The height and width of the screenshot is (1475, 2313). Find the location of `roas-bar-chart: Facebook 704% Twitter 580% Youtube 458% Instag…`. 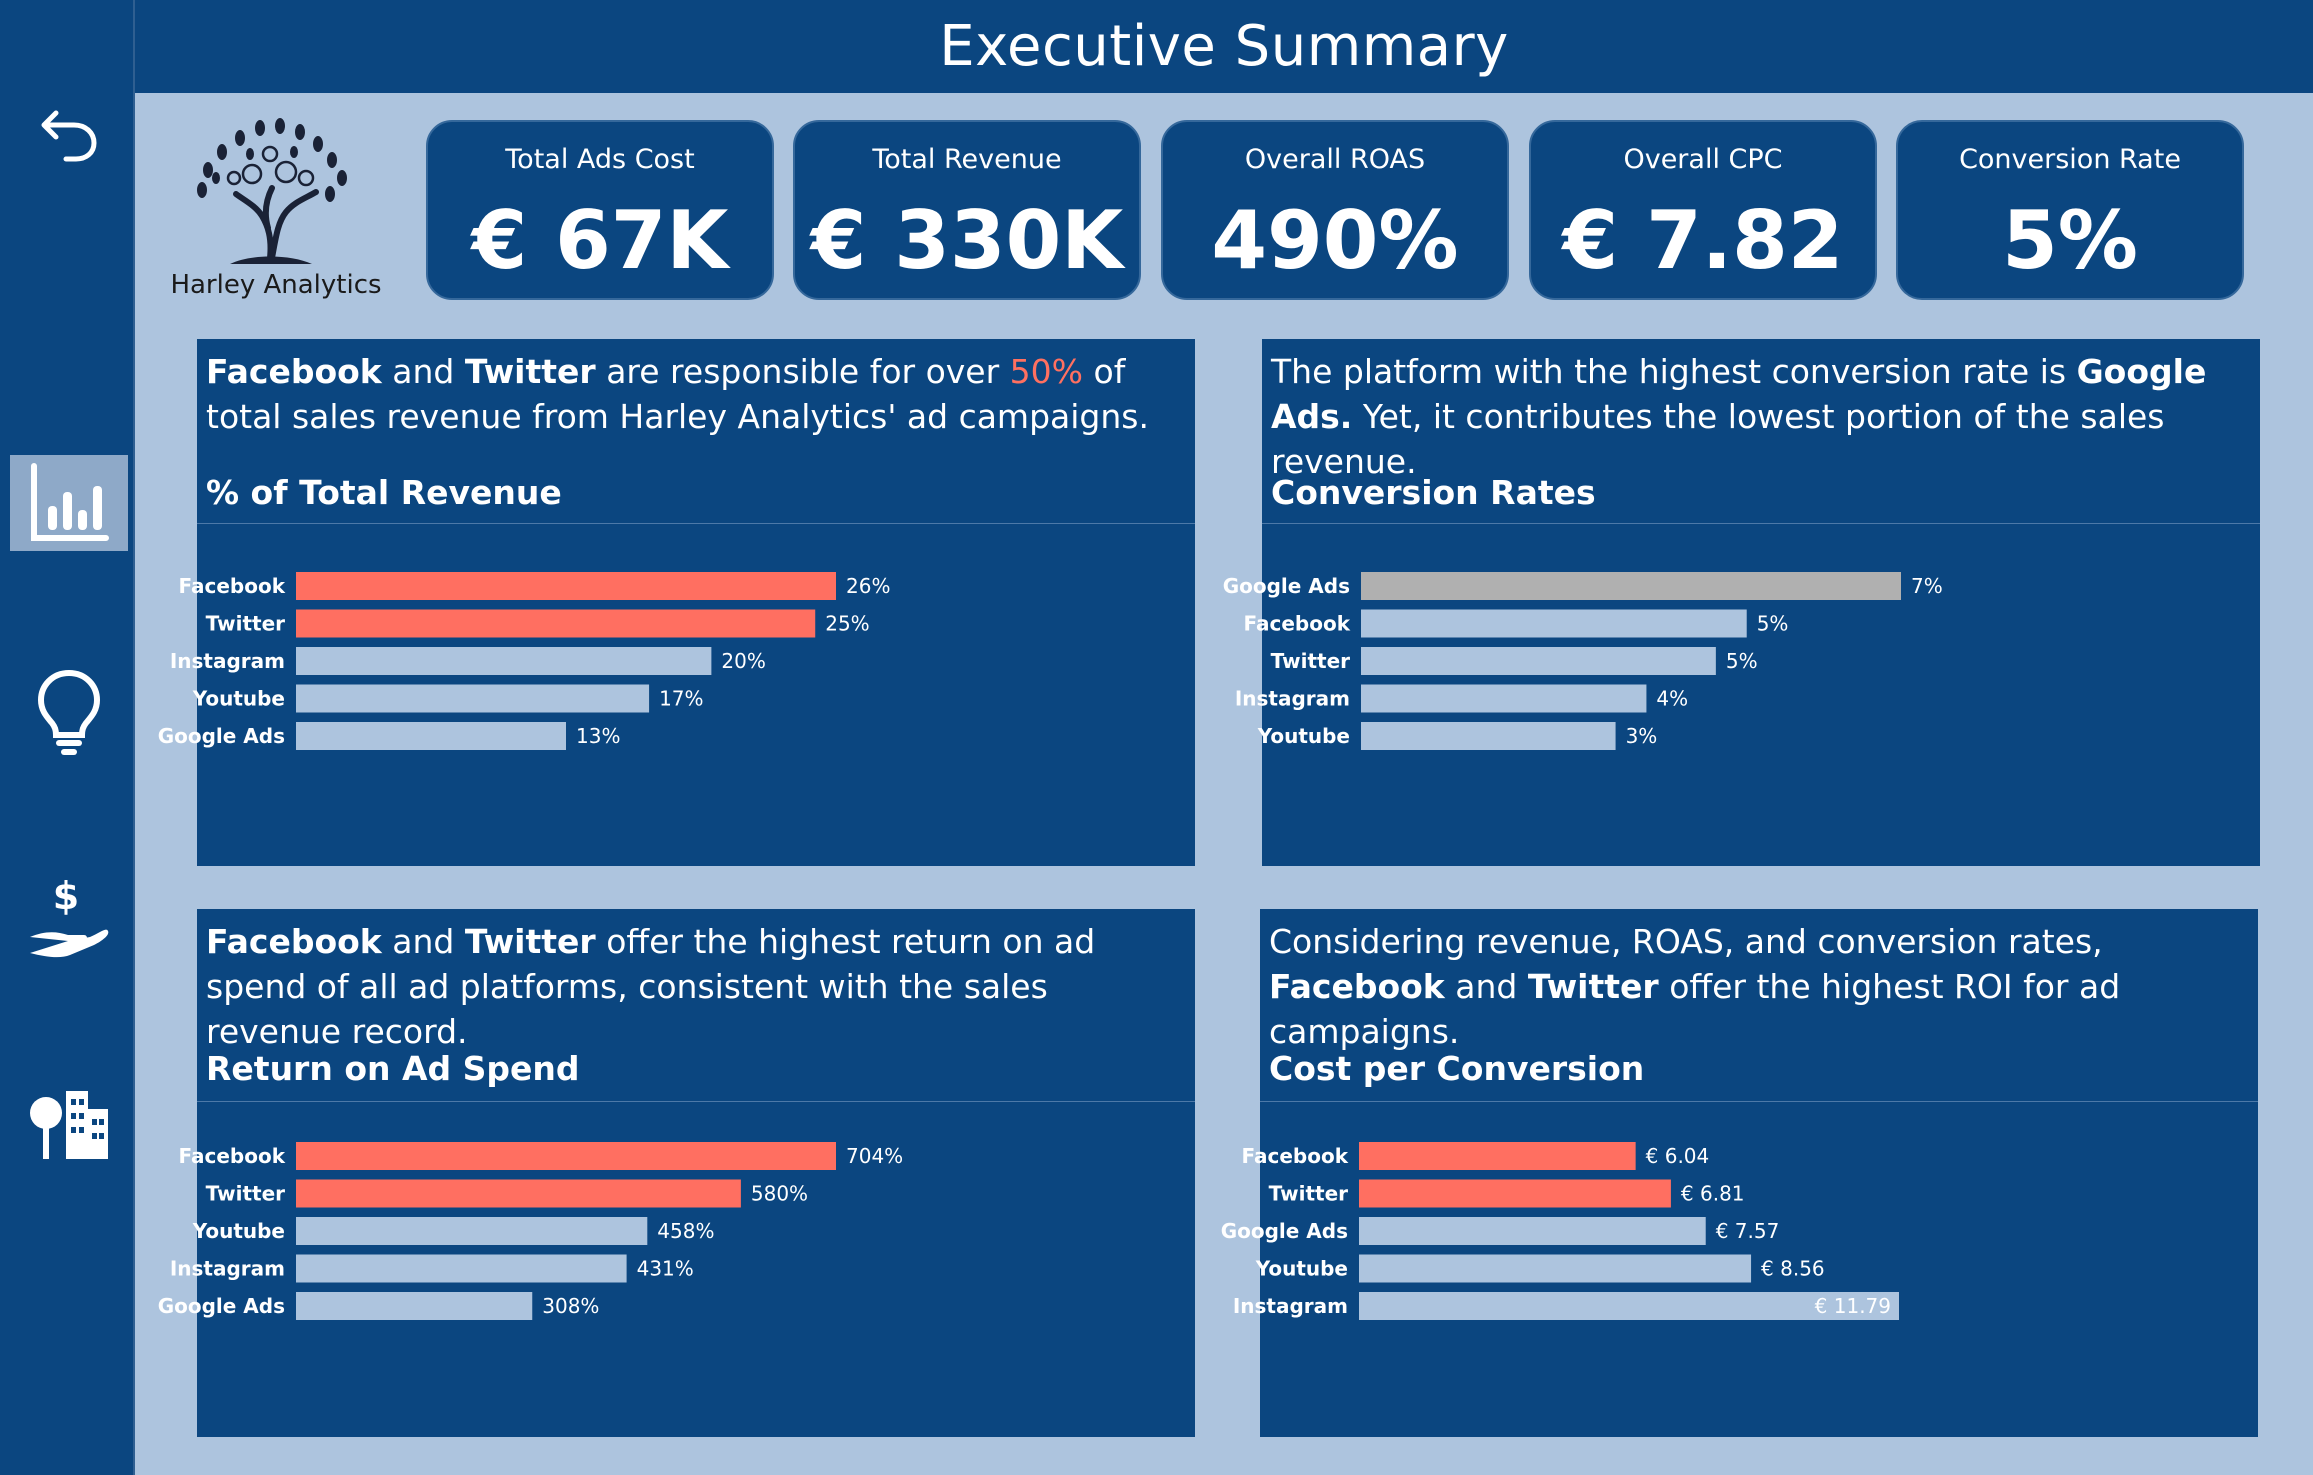

roas-bar-chart: Facebook 704% Twitter 580% Youtube 458% Instag… is located at coordinates (530, 1231).